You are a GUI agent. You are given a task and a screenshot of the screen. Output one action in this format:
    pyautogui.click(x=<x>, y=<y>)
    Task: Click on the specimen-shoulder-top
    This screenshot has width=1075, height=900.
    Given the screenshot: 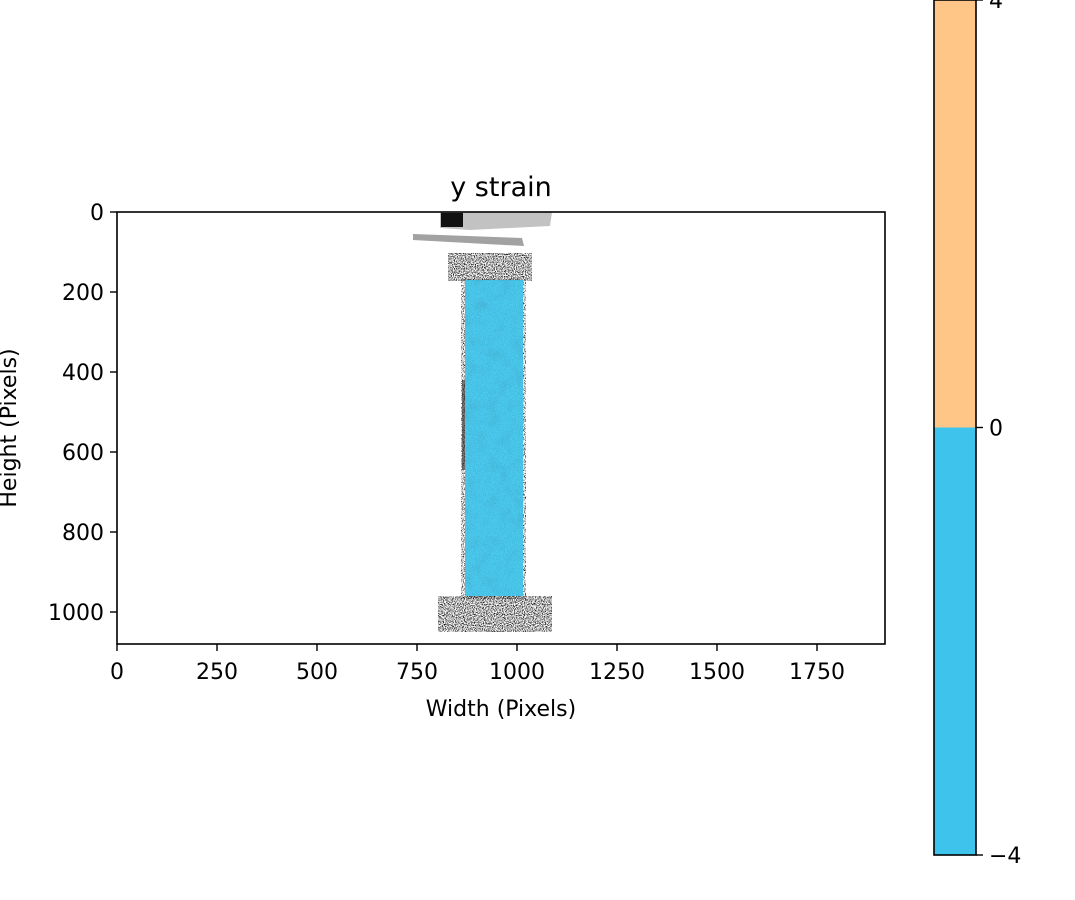 What is the action you would take?
    pyautogui.click(x=490, y=267)
    